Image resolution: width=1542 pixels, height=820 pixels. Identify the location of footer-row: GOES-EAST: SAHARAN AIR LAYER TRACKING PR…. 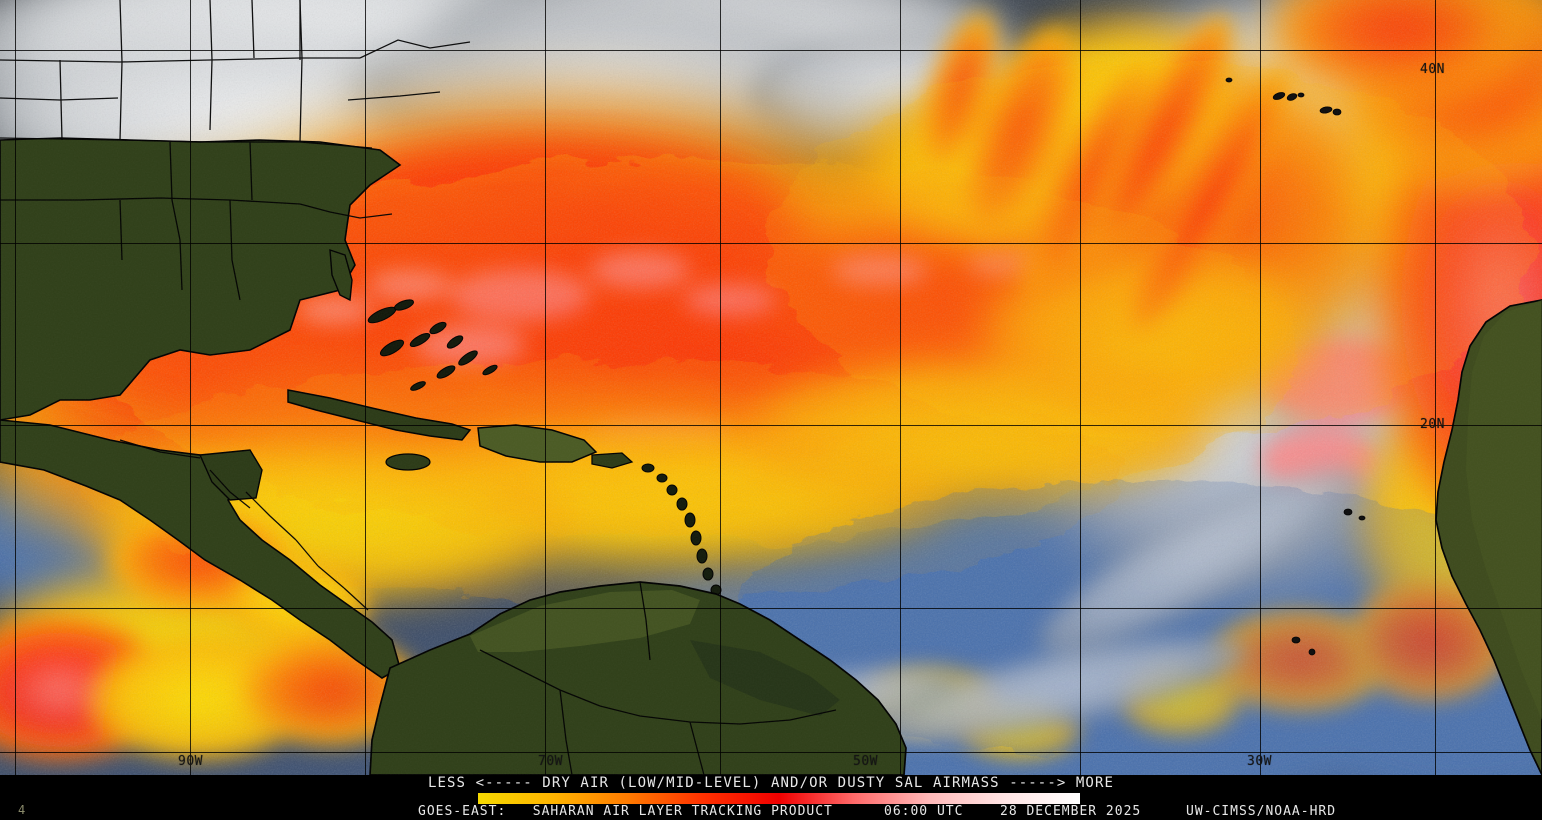
(771, 812).